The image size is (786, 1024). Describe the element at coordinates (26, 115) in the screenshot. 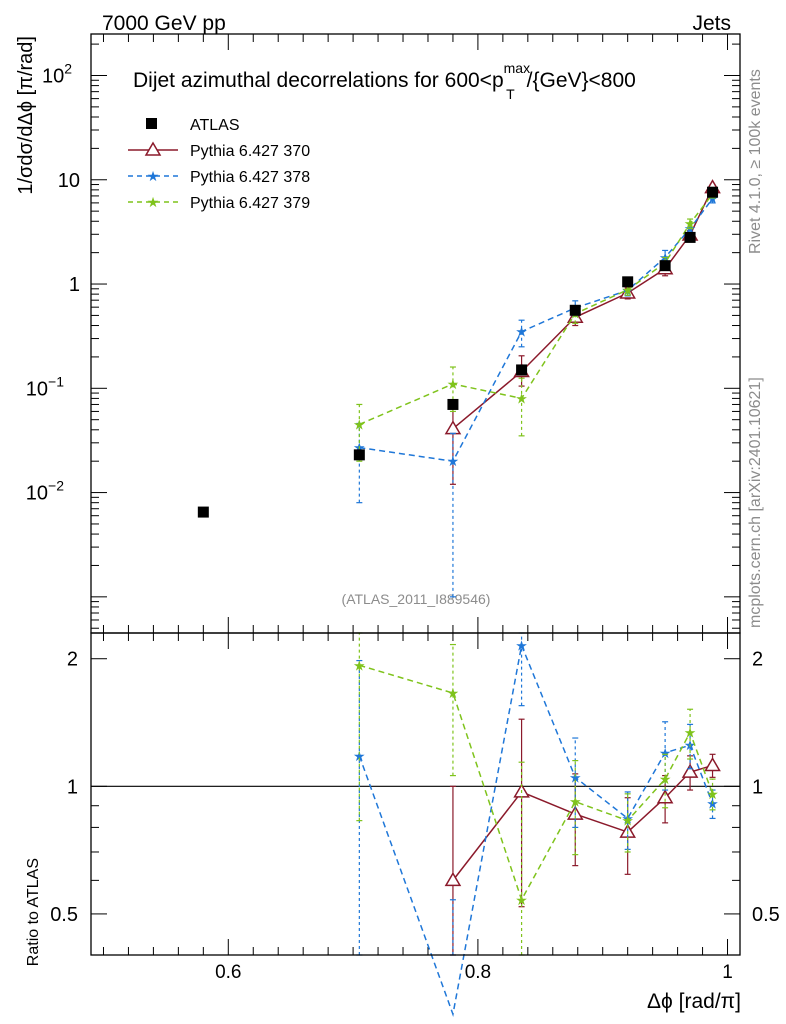

I see `y-axis-label: 1/σdσ/dΔϕ [π/rad]` at that location.